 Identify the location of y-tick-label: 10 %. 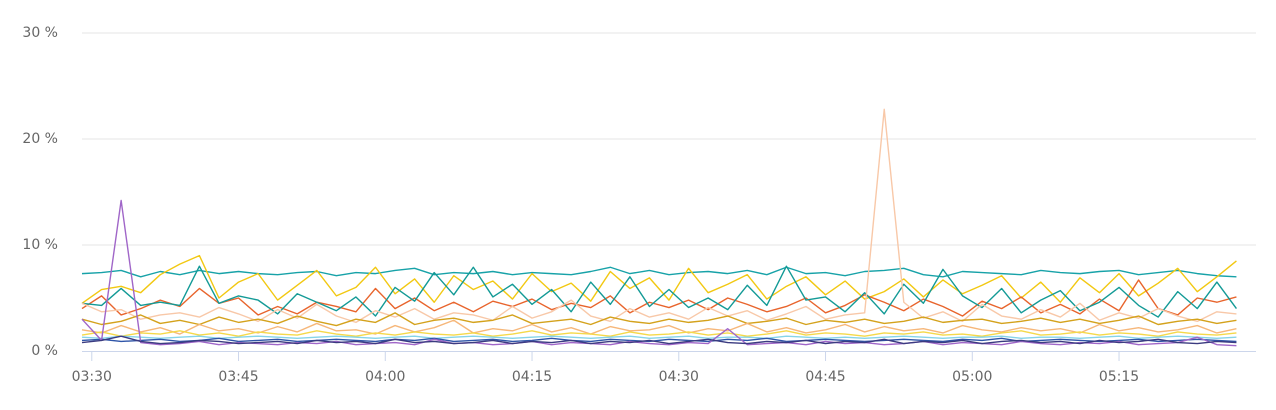
(40, 245).